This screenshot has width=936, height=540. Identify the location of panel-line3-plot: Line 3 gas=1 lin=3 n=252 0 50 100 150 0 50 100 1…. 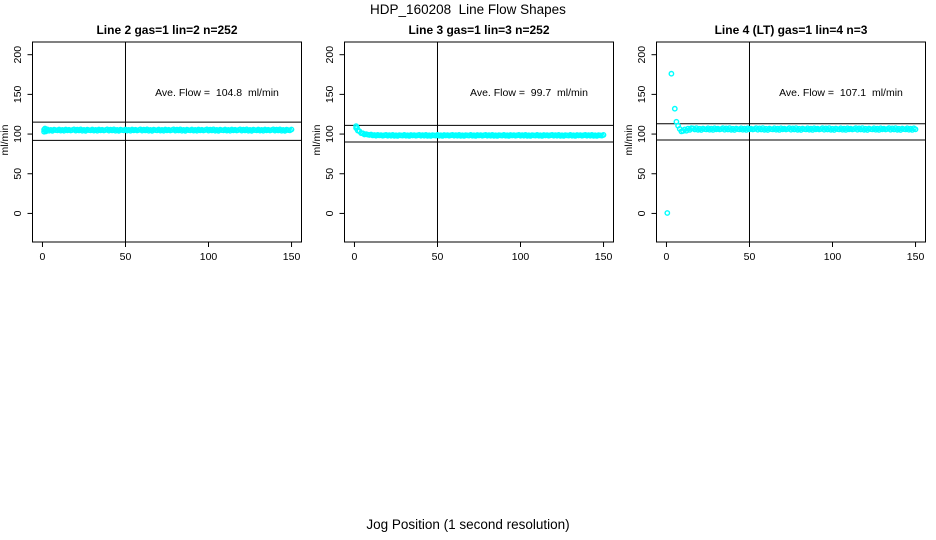
(463, 143).